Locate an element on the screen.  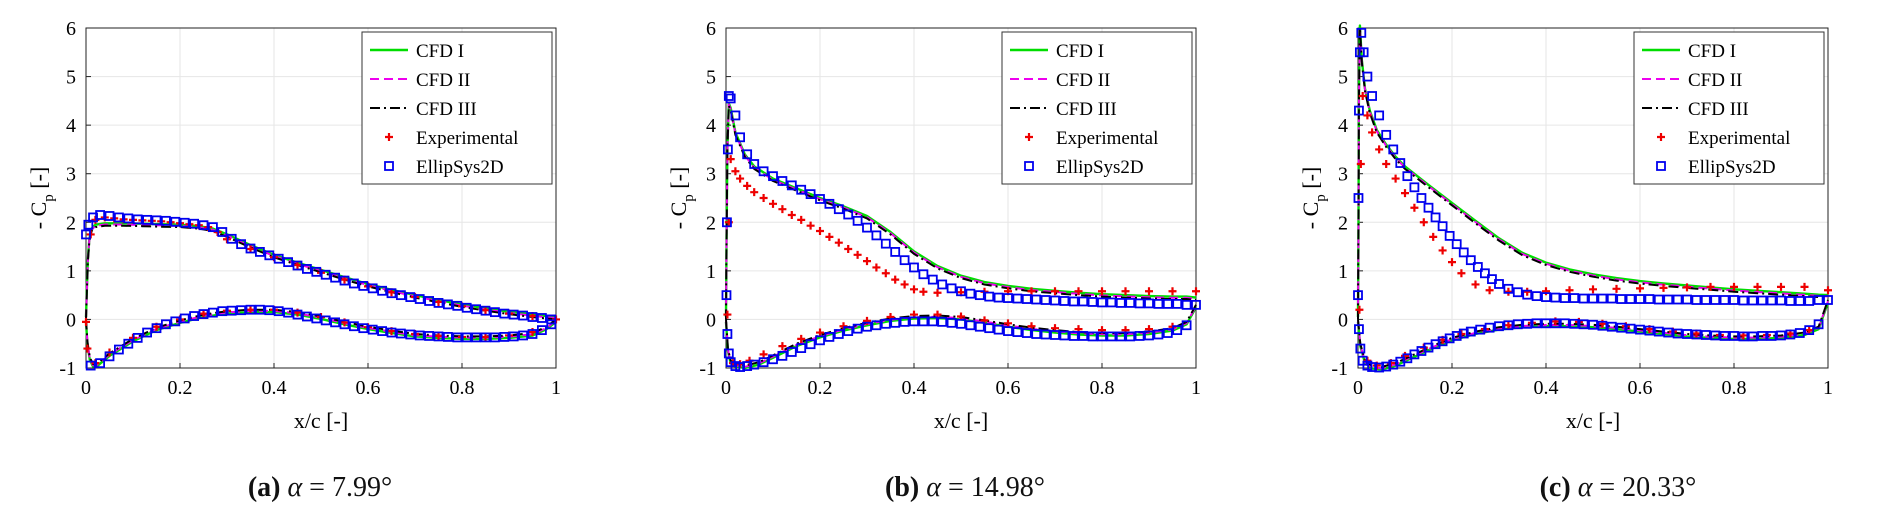
legend-swatch-ellipsys2d is located at coordinates (389, 166).